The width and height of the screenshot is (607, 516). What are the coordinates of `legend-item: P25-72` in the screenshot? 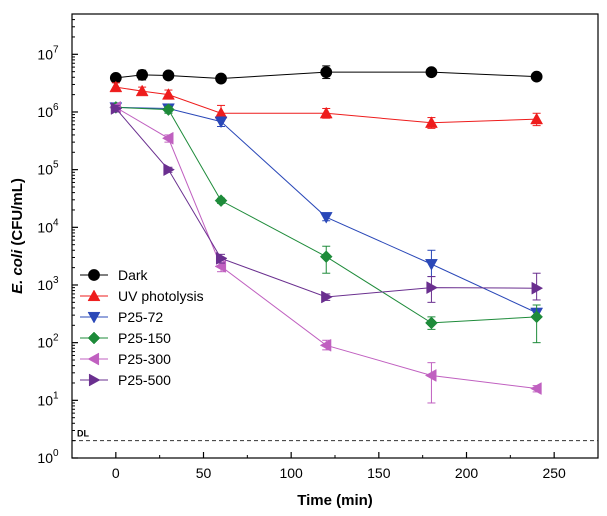 It's located at (121, 317).